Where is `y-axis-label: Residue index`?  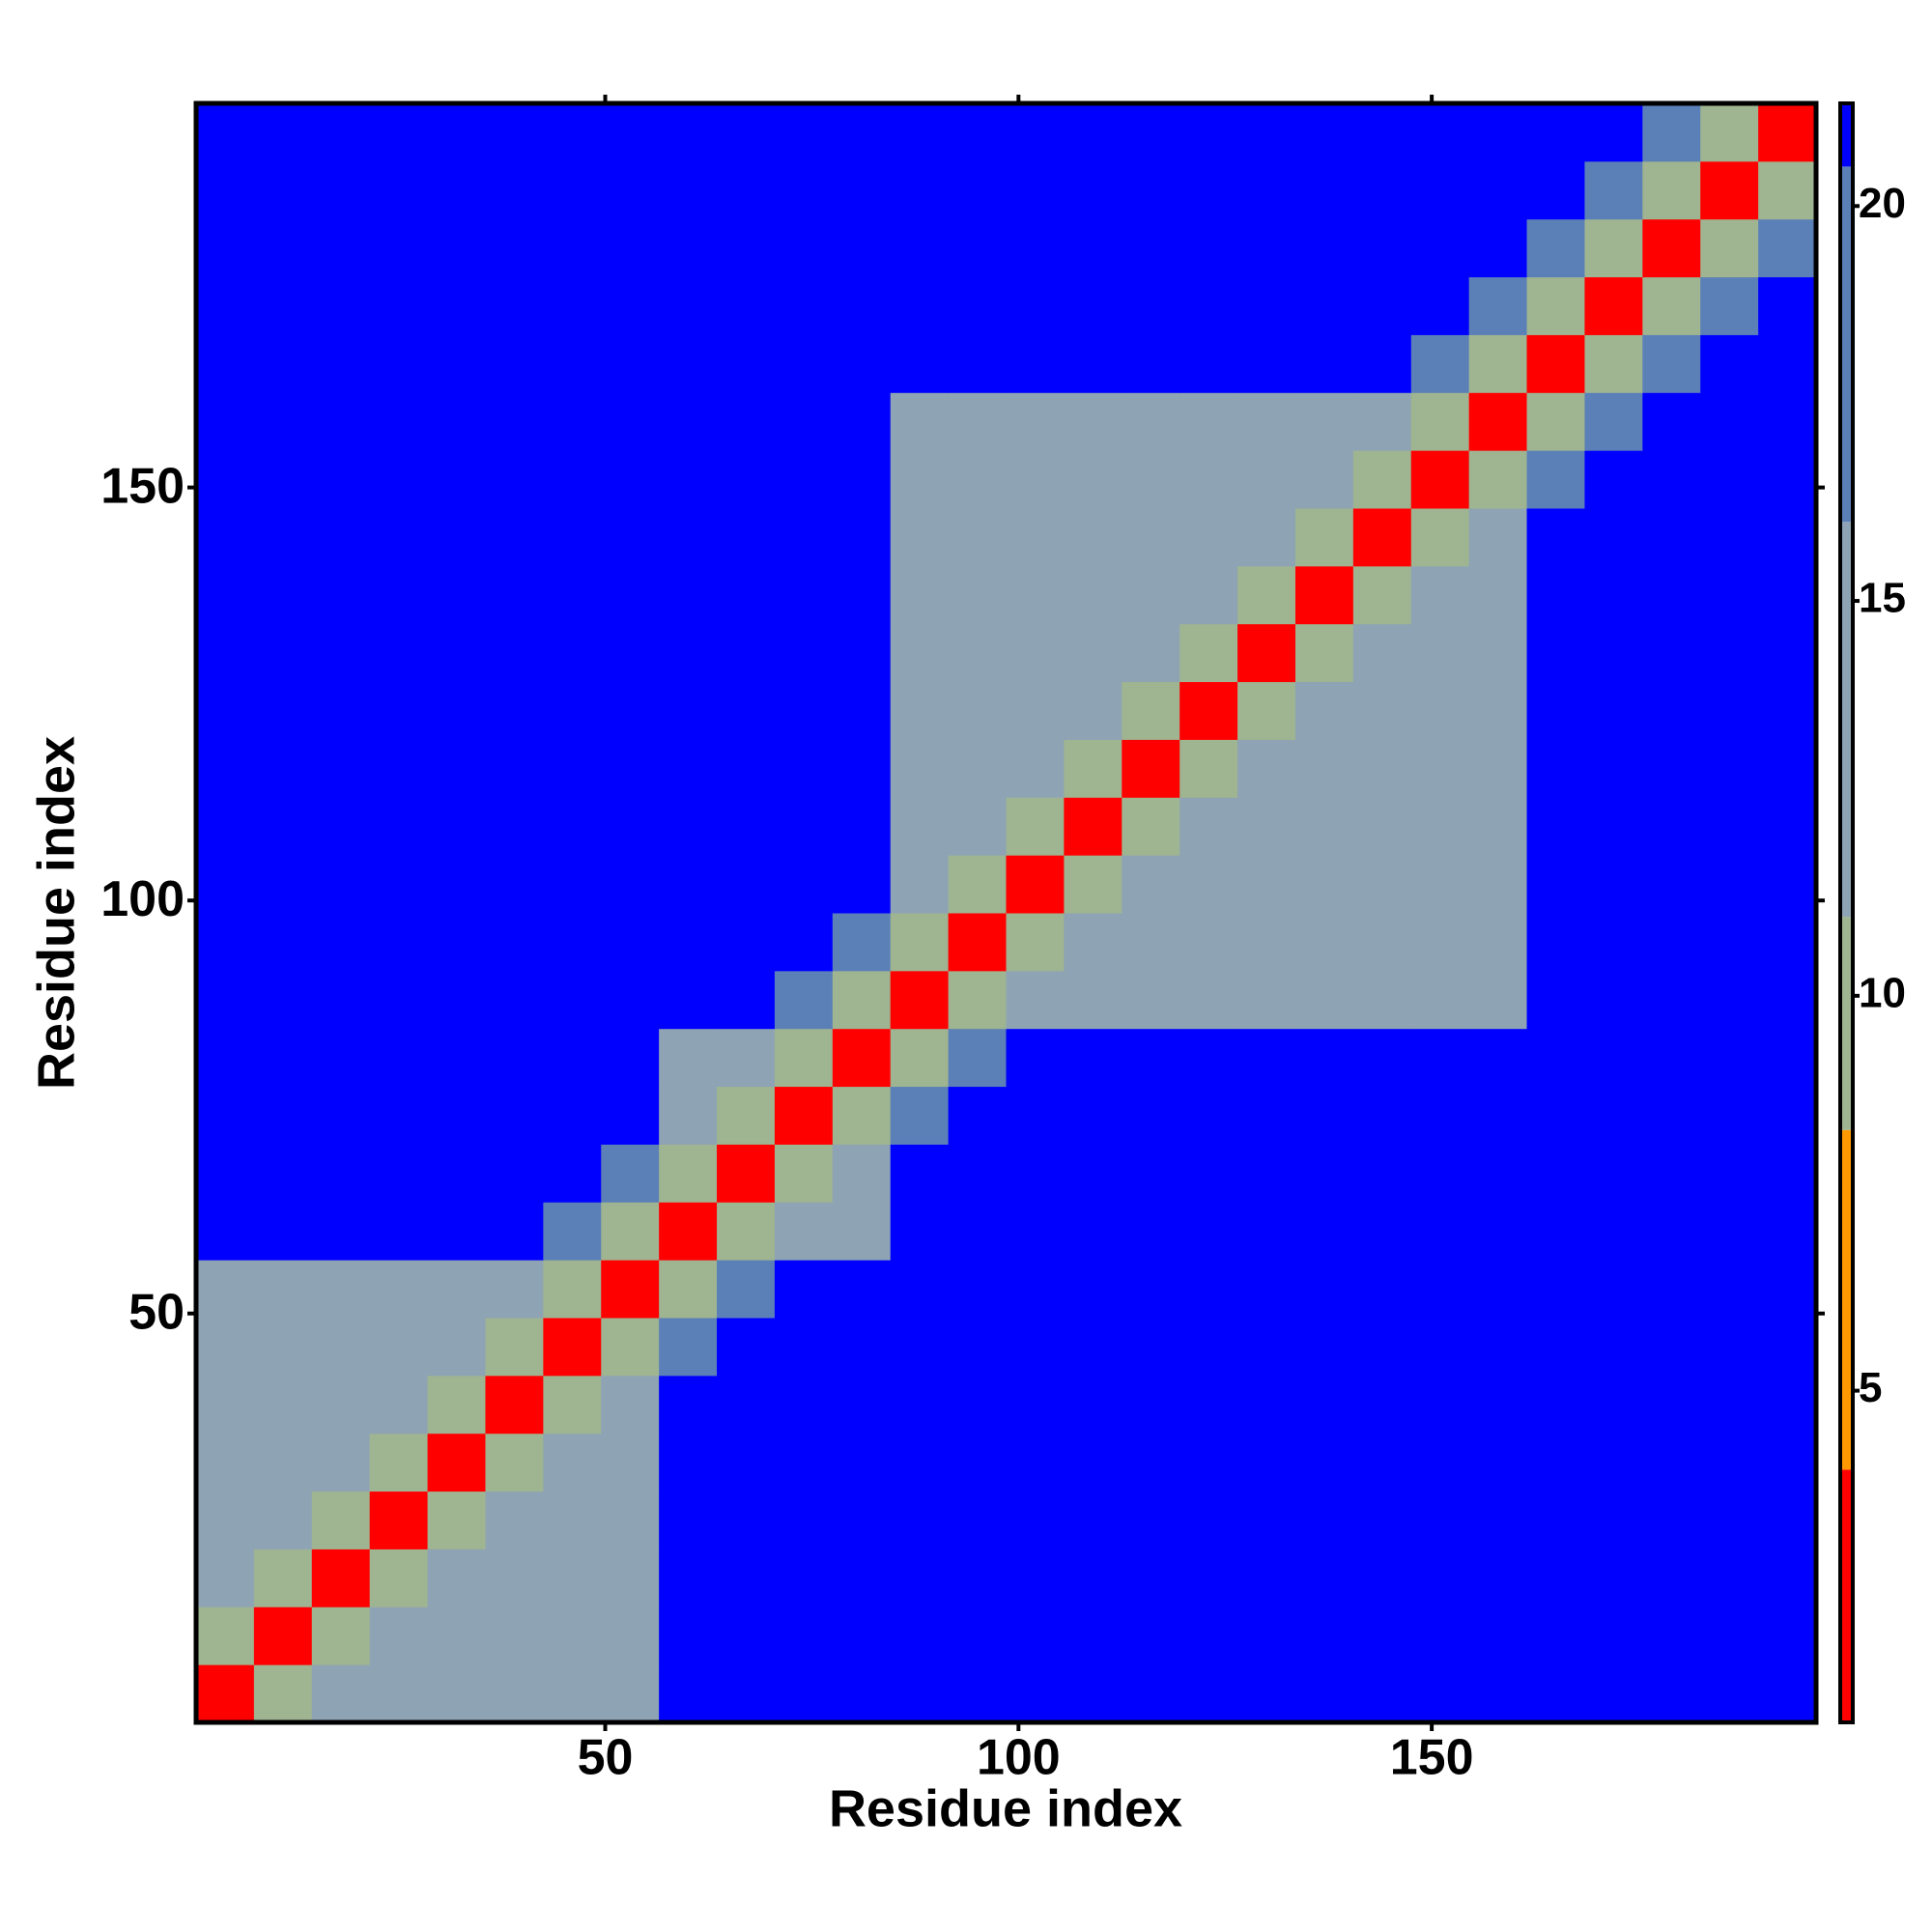
y-axis-label: Residue index is located at coordinates (56, 913).